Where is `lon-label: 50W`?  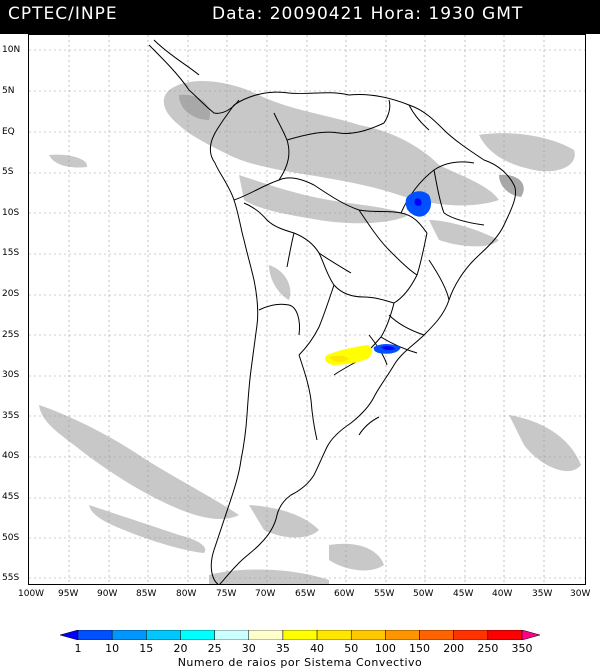 lon-label: 50W is located at coordinates (423, 594).